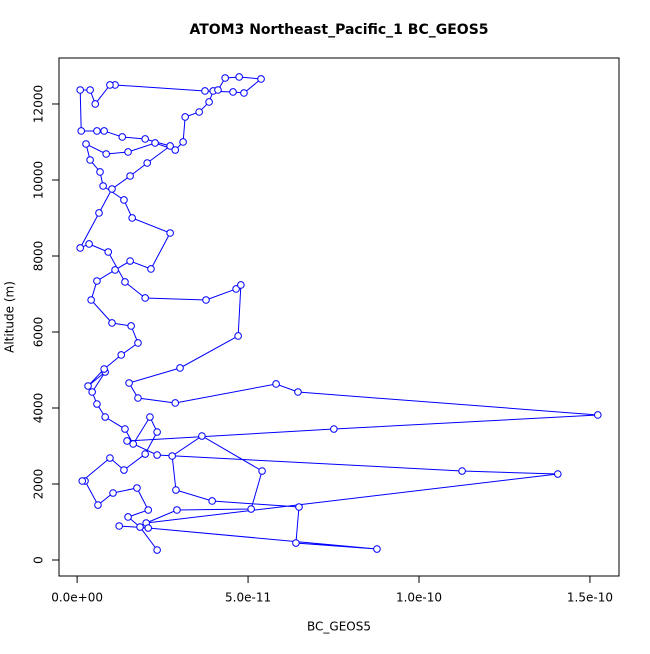  Describe the element at coordinates (39, 332) in the screenshot. I see `y-tick-label: 6000` at that location.